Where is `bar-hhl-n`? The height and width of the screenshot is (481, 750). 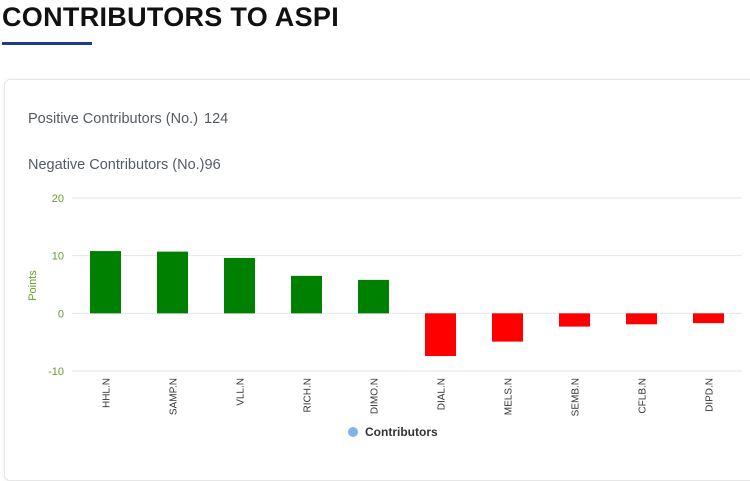
bar-hhl-n is located at coordinates (105, 282).